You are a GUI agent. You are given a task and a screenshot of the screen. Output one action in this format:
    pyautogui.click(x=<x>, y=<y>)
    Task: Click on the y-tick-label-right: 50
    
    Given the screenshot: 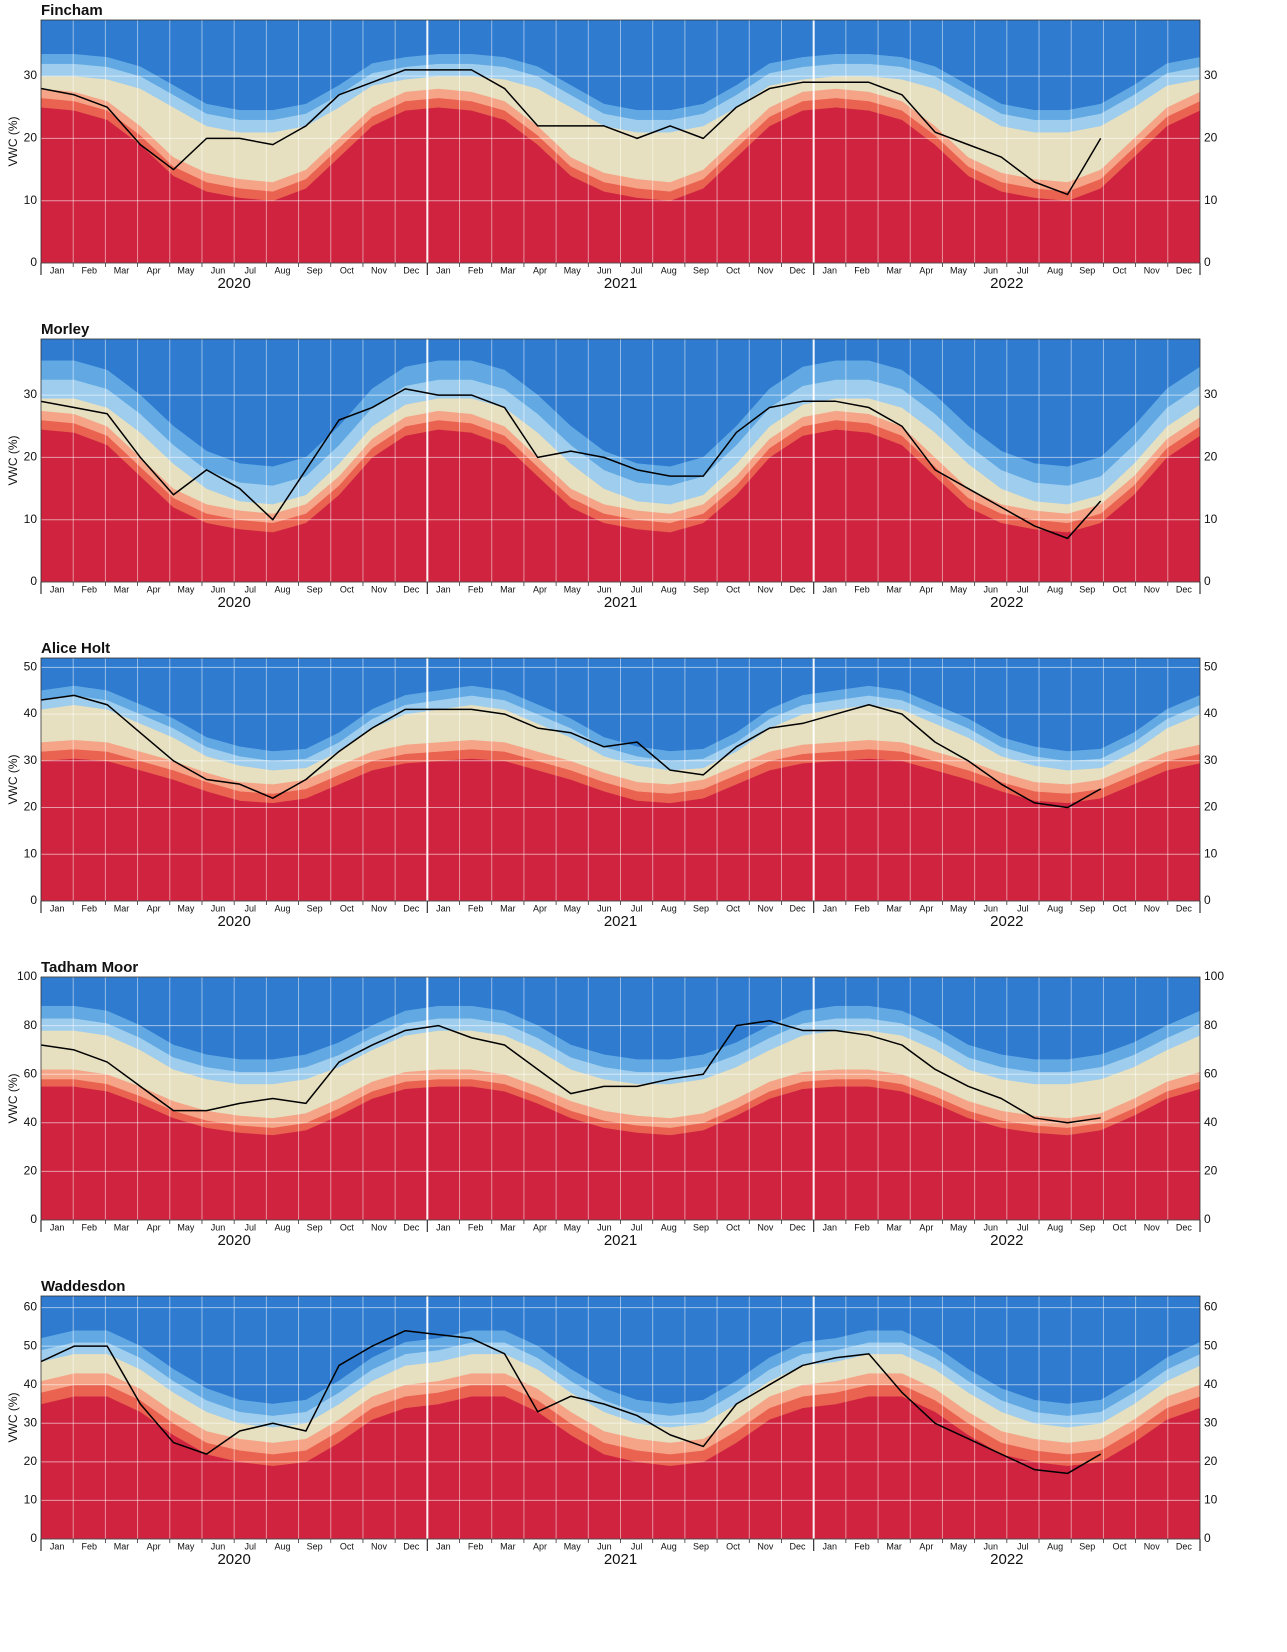 What is the action you would take?
    pyautogui.click(x=1211, y=1345)
    